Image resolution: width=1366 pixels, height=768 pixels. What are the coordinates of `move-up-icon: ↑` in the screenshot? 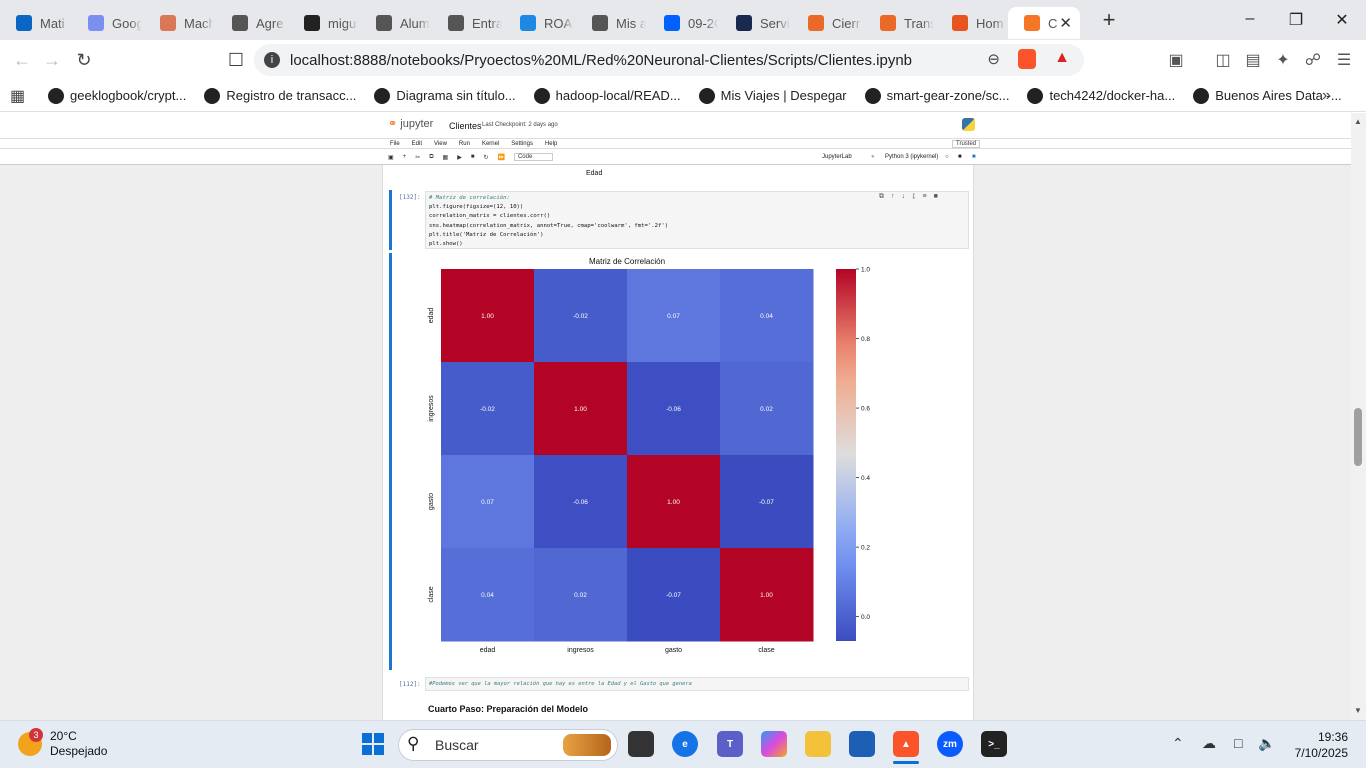 It's located at (896, 196).